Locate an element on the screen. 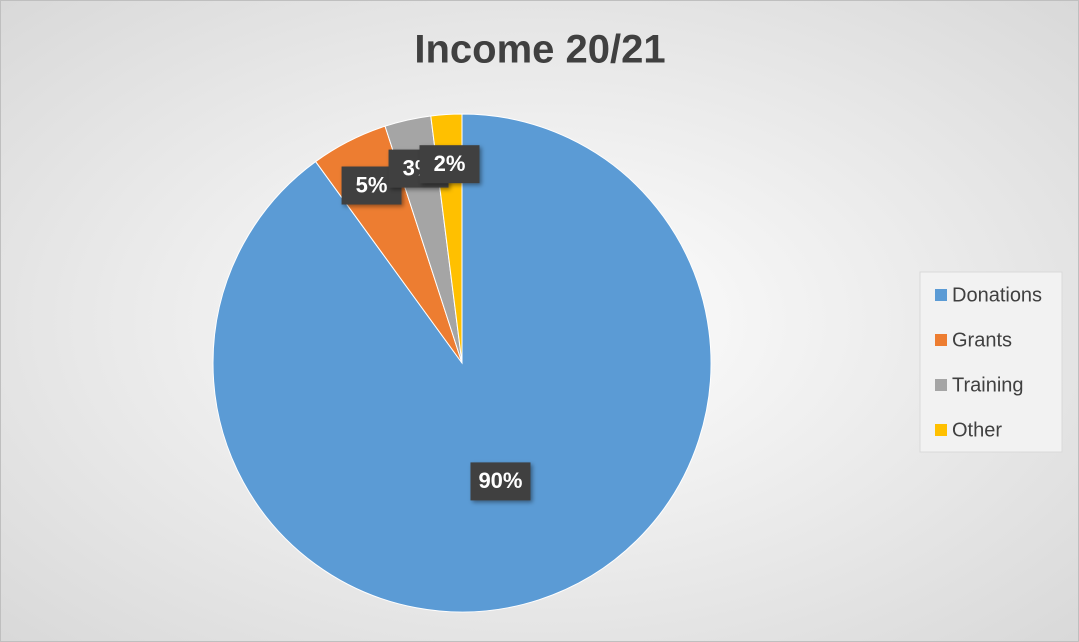  chart-title: Income 20/21 is located at coordinates (539, 50).